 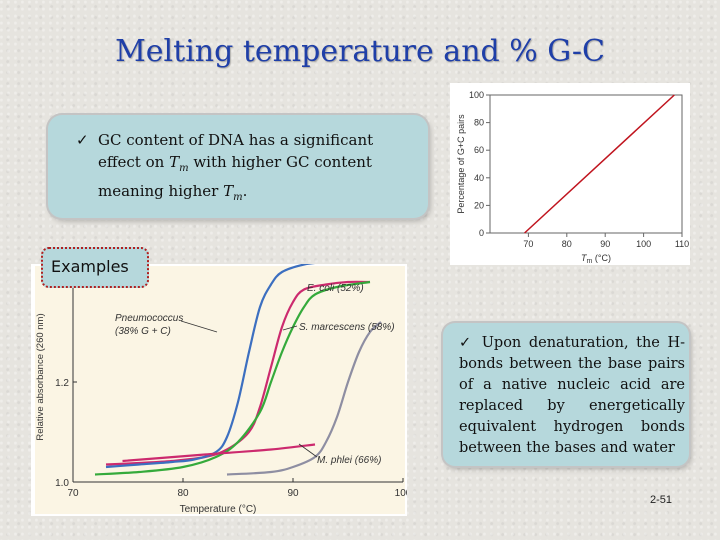 What do you see at coordinates (479, 205) in the screenshot?
I see `y-tick-label: 20` at bounding box center [479, 205].